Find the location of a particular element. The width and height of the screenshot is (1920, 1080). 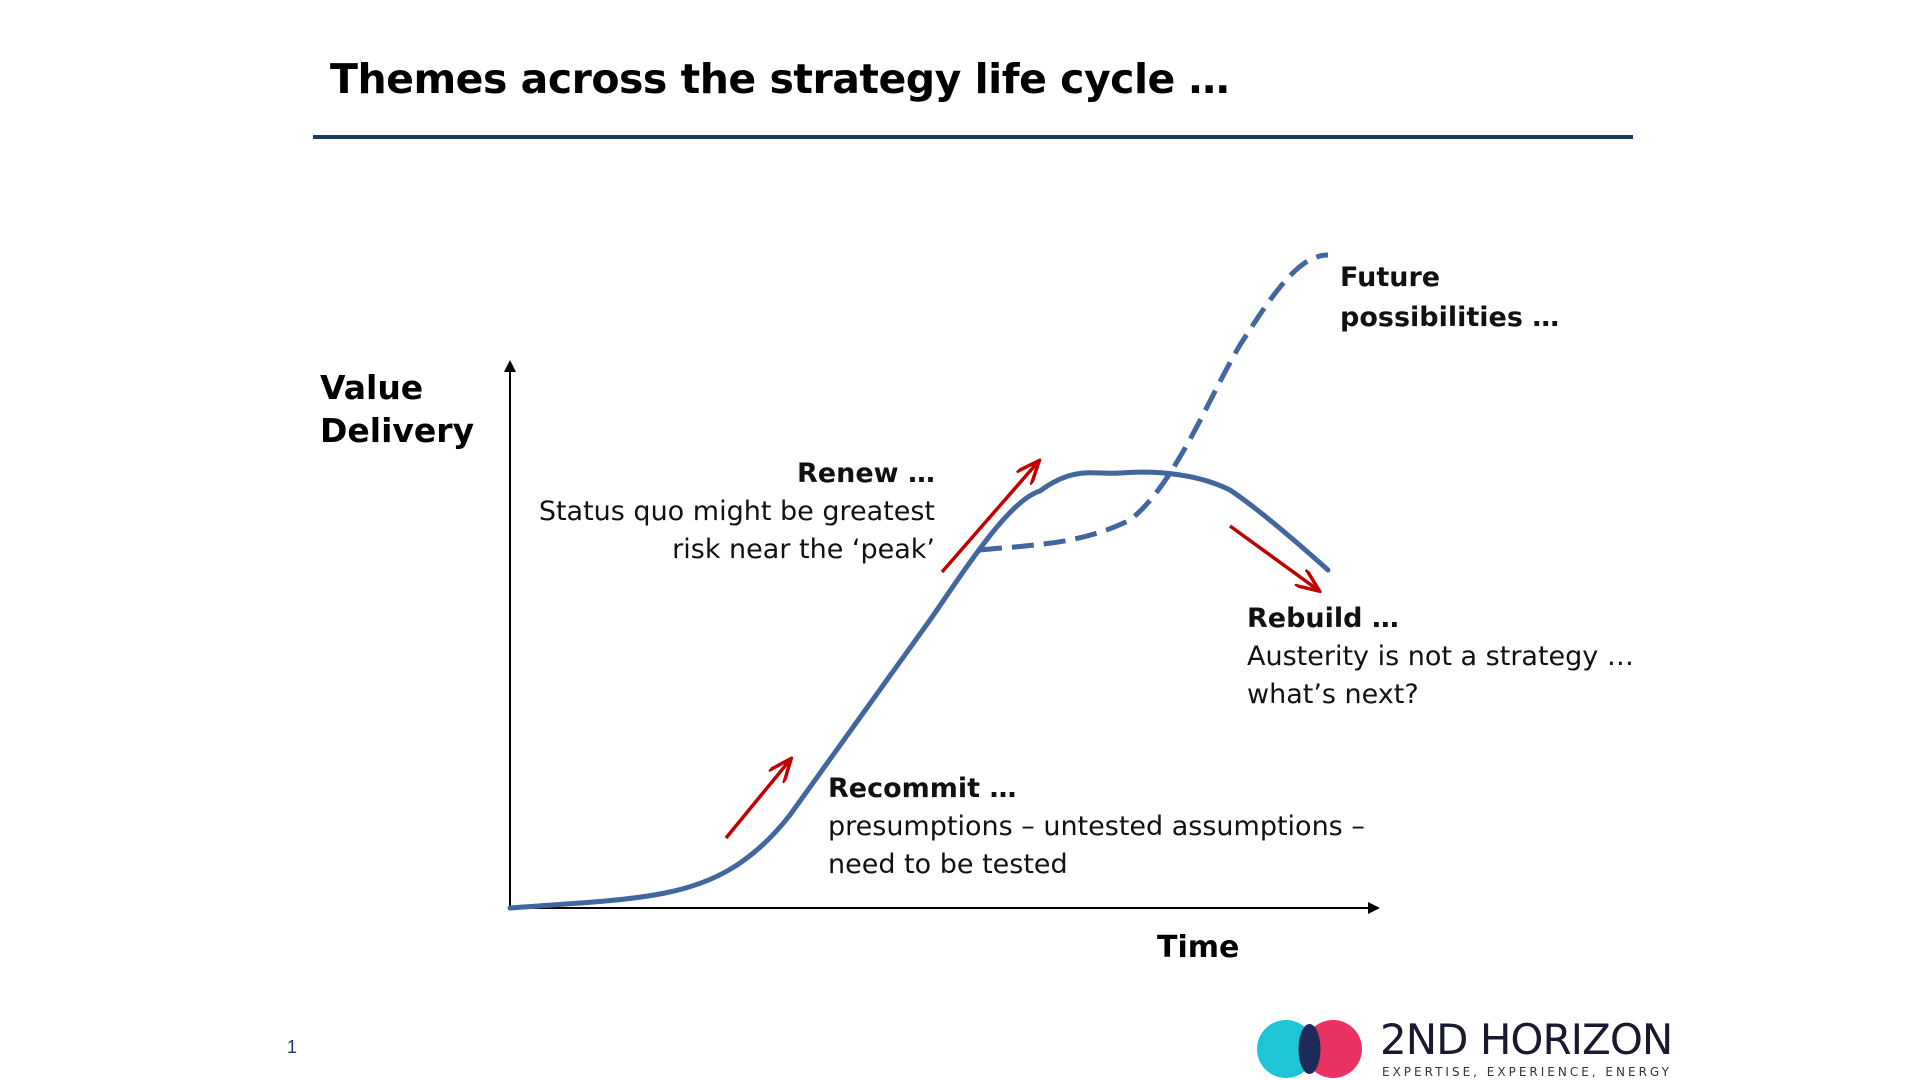

recommit-line1: presumptions – untested assumptions – is located at coordinates (1096, 826).